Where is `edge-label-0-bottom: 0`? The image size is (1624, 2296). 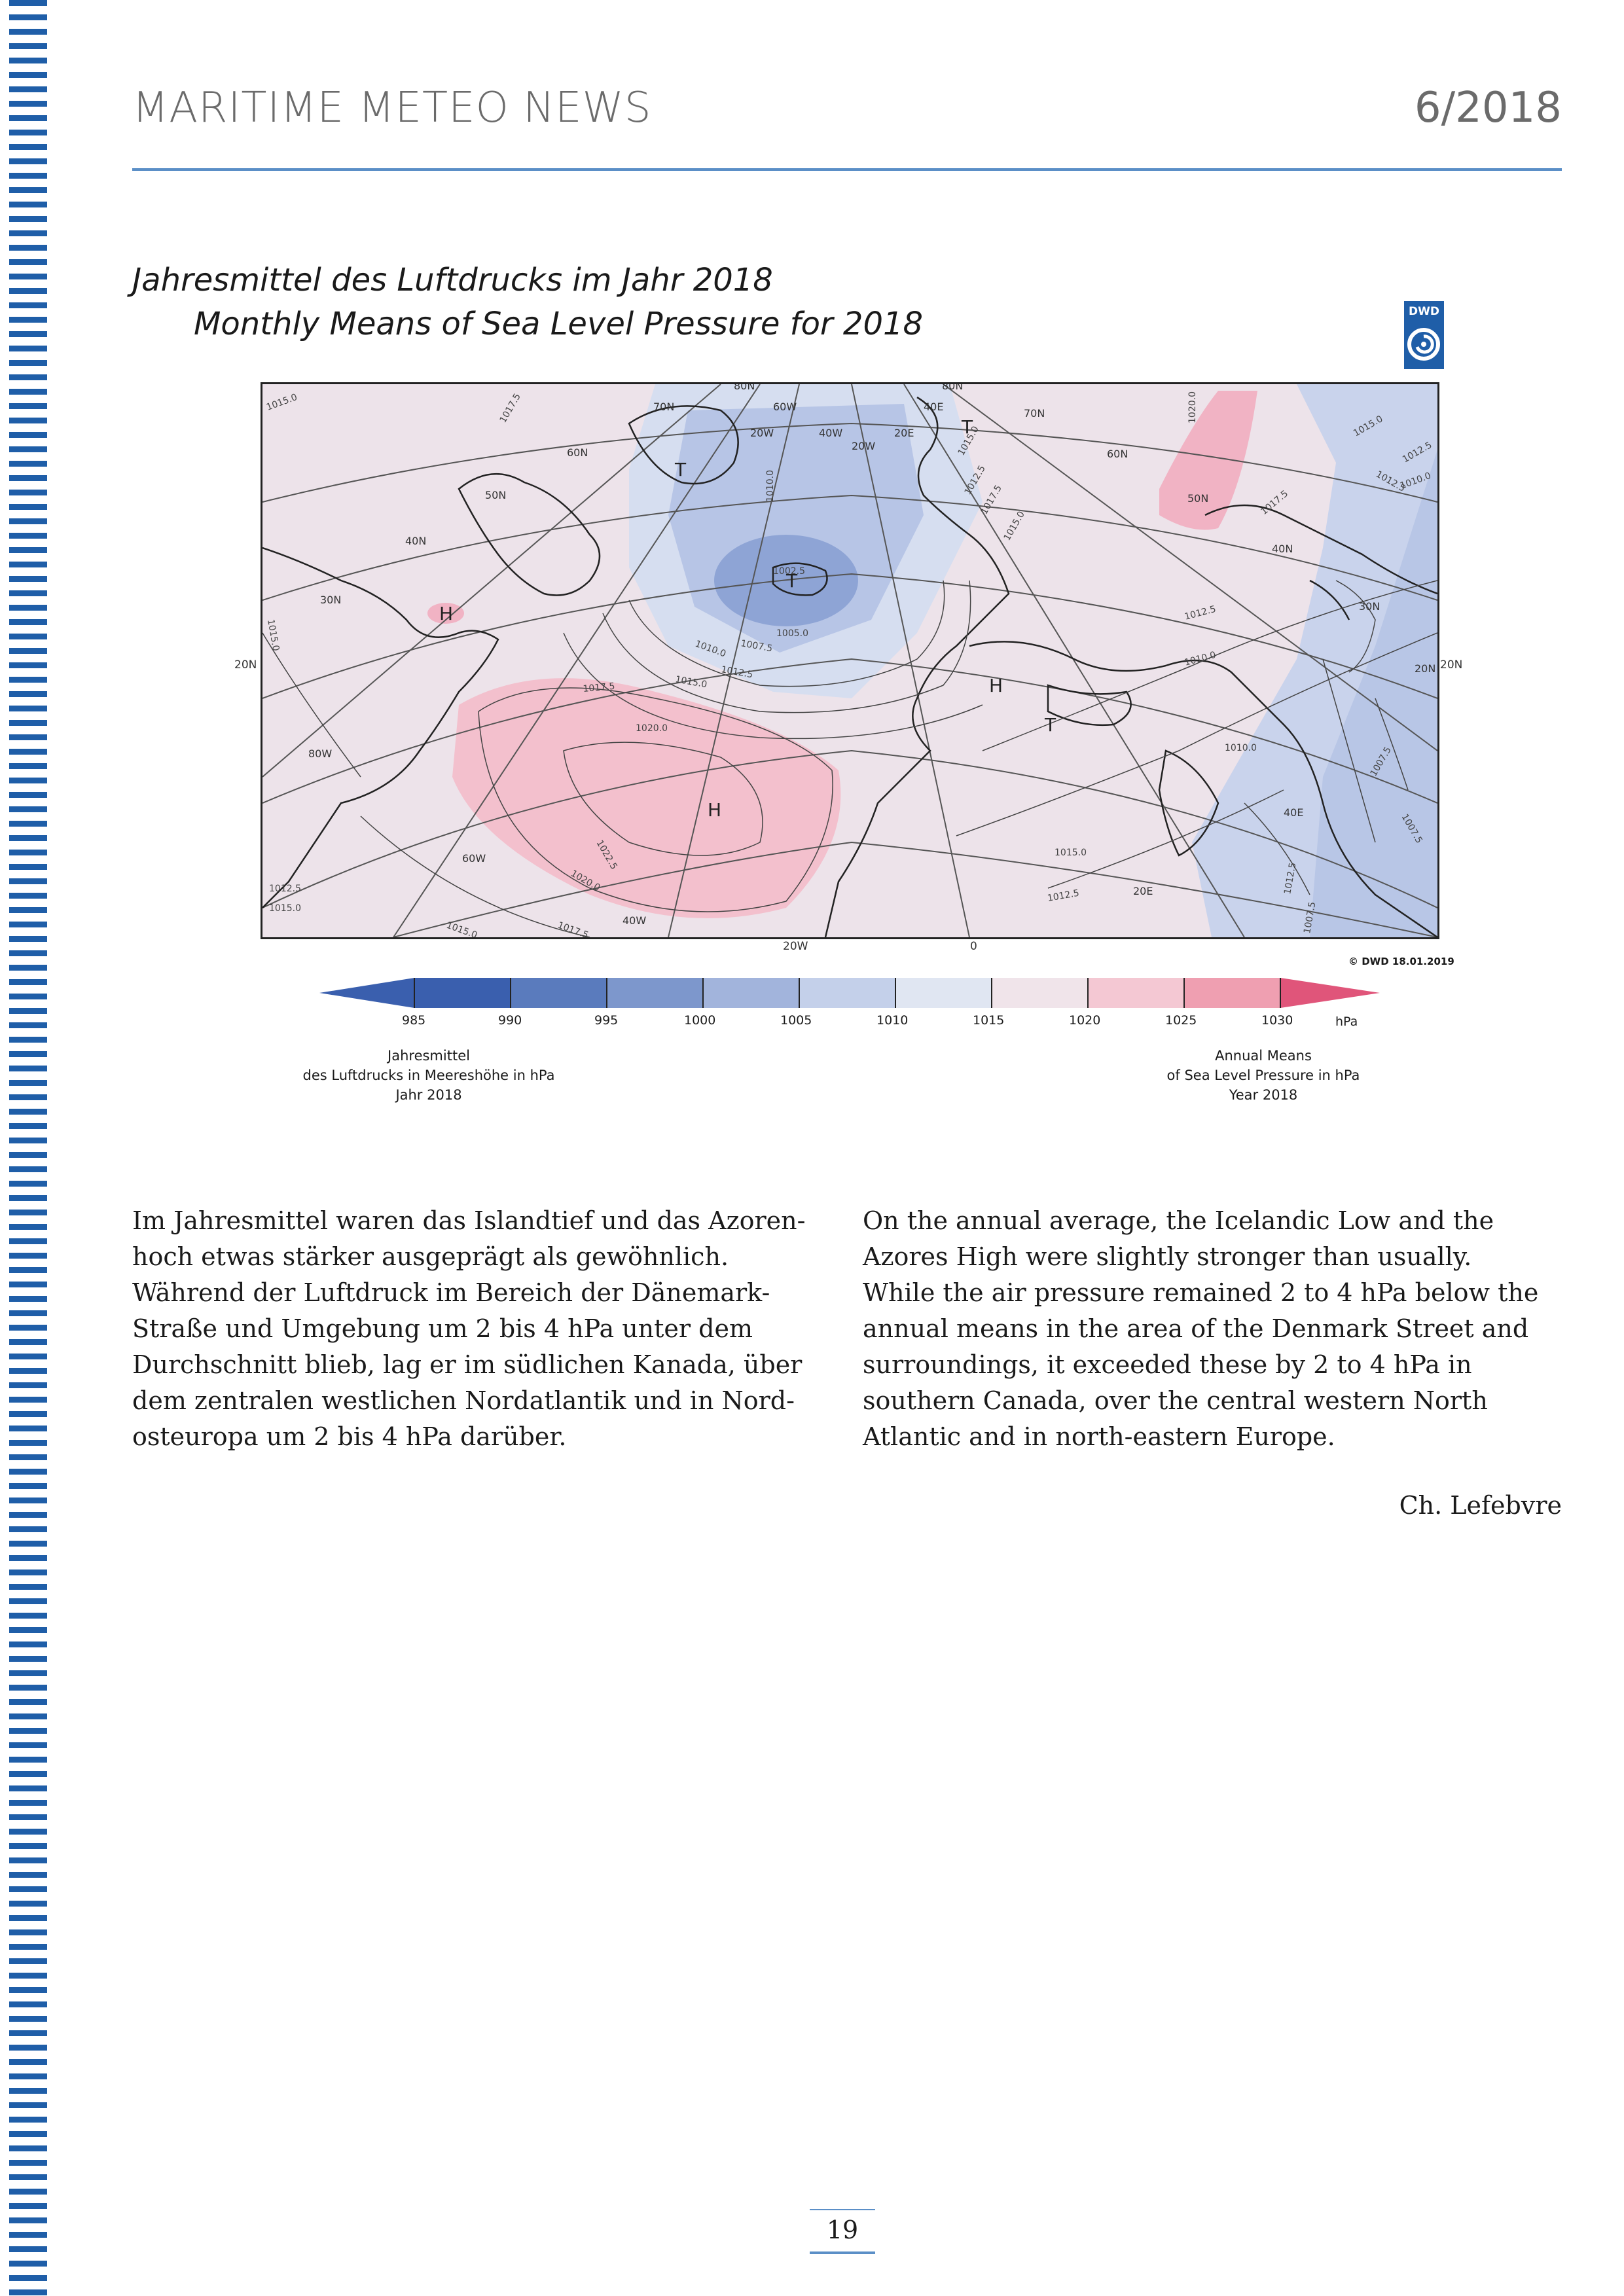 edge-label-0-bottom: 0 is located at coordinates (973, 946).